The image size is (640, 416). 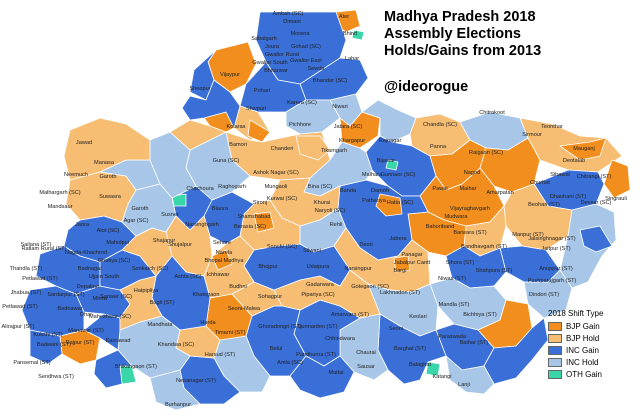 What do you see at coordinates (269, 63) in the screenshot?
I see `constituency-label: Gwalior South` at bounding box center [269, 63].